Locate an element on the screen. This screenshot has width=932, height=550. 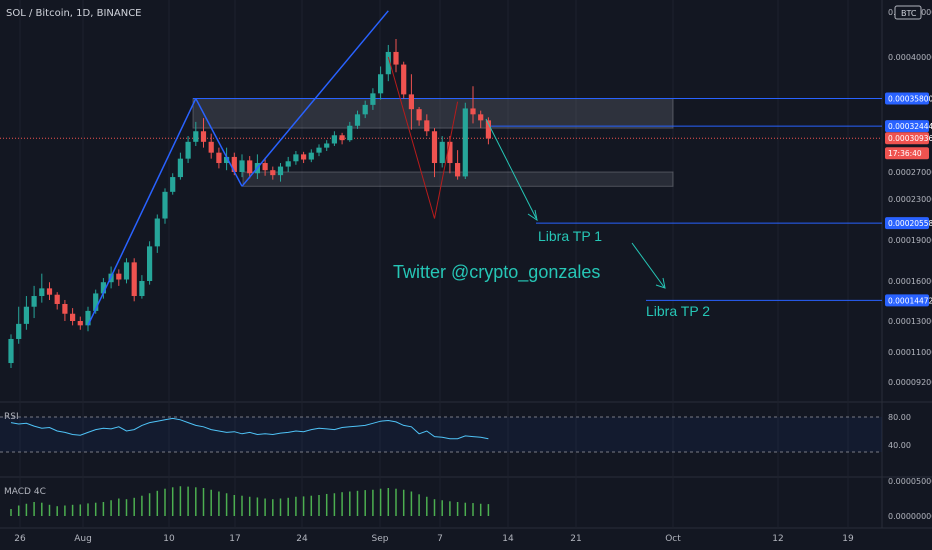
price-tick-label: 0.00011000 is located at coordinates (910, 352).